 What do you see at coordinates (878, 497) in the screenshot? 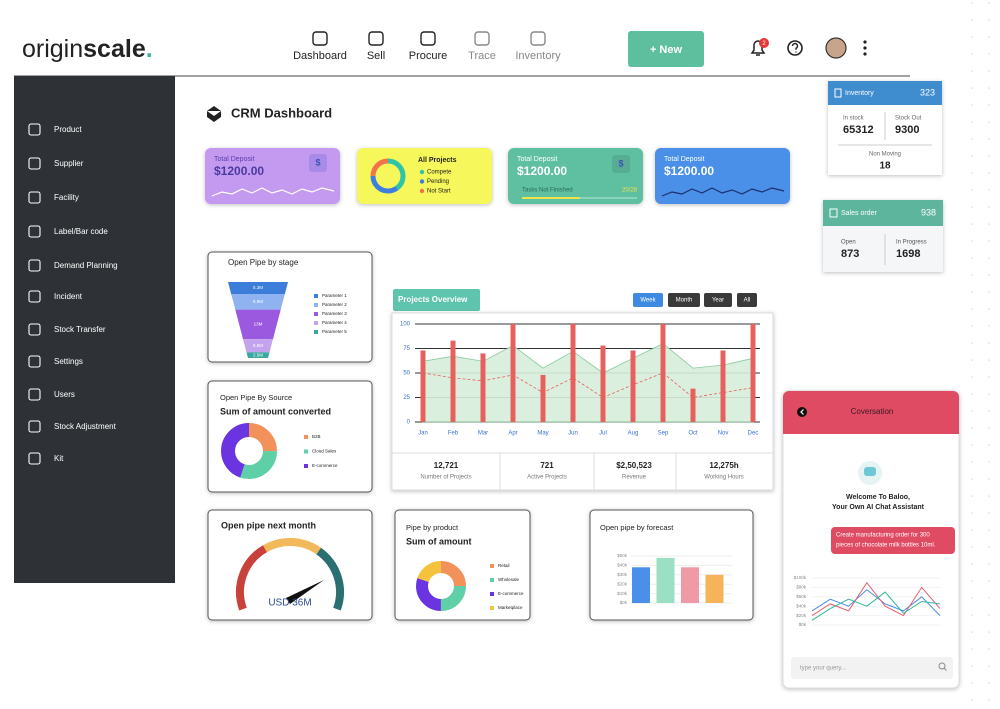
I see `welcome-text: Welcome To Baloo,` at bounding box center [878, 497].